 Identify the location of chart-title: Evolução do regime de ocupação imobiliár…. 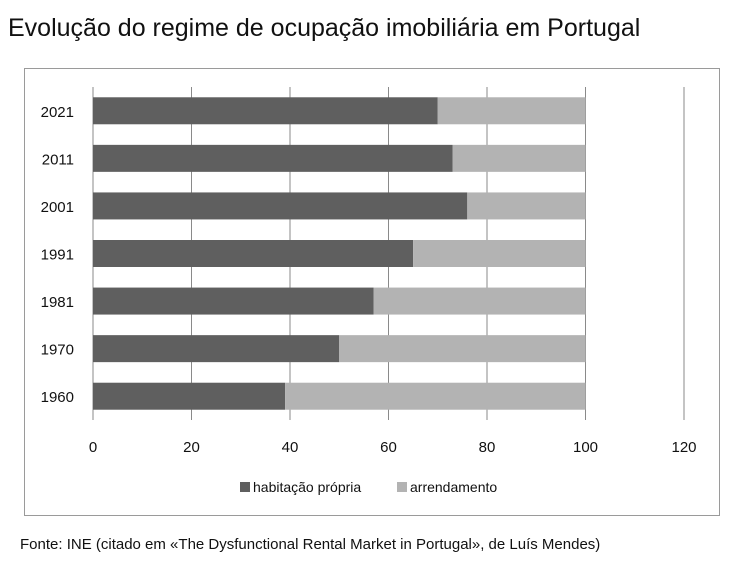
(324, 28).